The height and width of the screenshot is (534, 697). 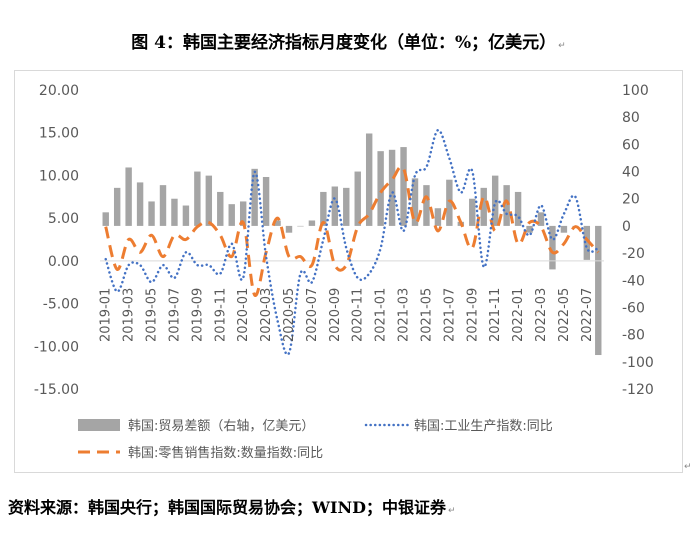 What do you see at coordinates (587, 315) in the screenshot?
I see `x-tick-label: 2022-07` at bounding box center [587, 315].